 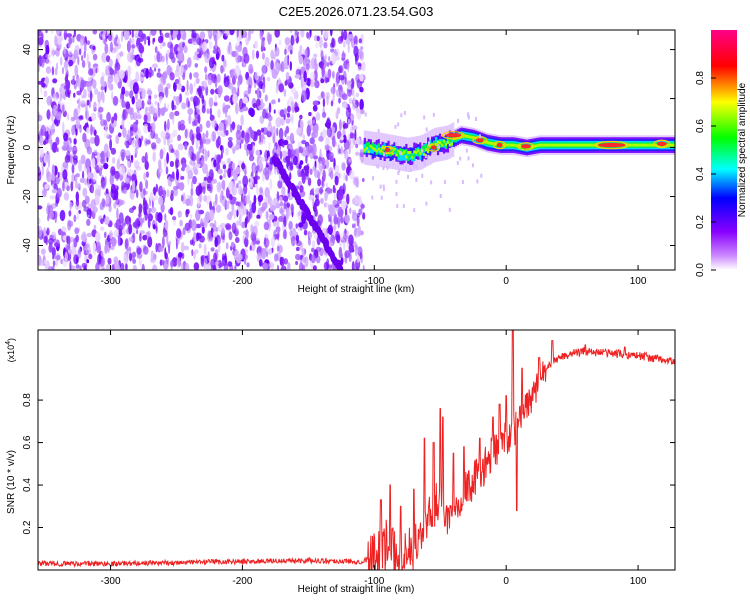 I want to click on colorbar-tick-label: 0.4, so click(x=700, y=174).